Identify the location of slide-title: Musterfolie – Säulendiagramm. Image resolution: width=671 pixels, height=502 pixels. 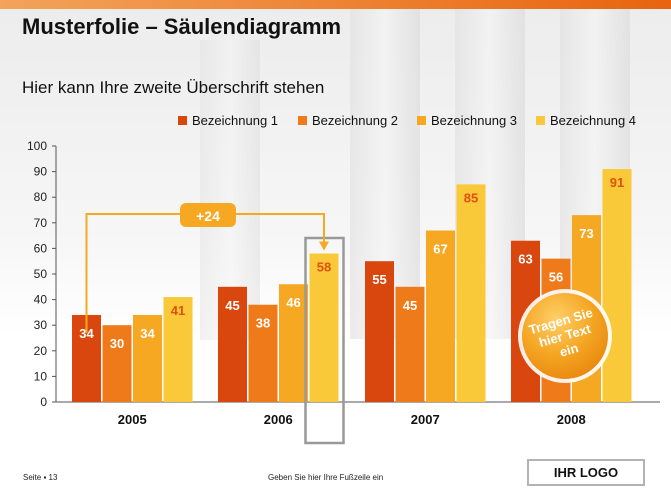
(182, 26).